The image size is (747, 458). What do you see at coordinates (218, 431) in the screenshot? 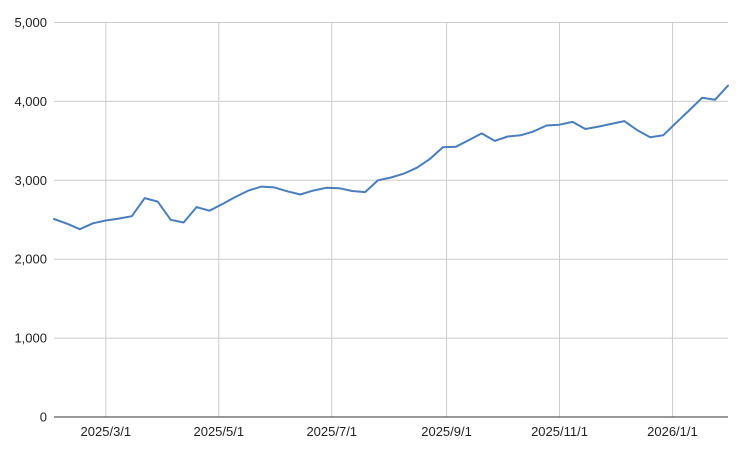
I see `x-tick-label: 2025/5/1` at bounding box center [218, 431].